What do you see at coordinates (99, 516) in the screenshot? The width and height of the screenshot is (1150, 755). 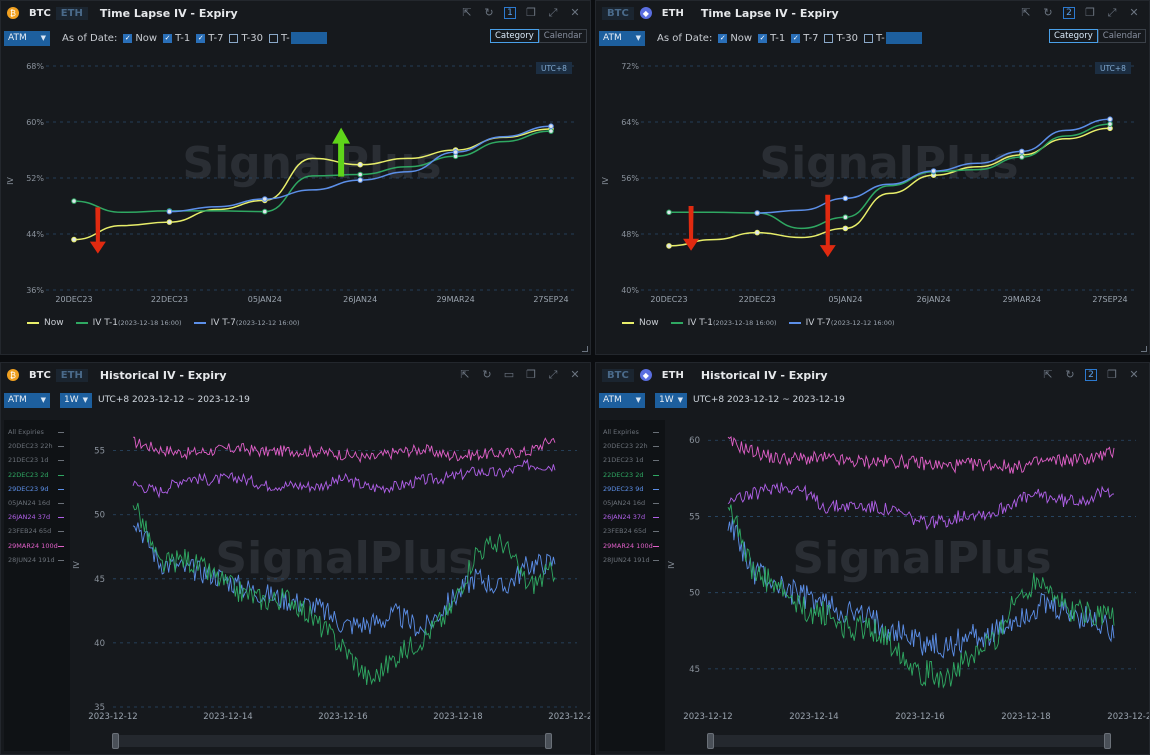 I see `y-tick-label: 50` at bounding box center [99, 516].